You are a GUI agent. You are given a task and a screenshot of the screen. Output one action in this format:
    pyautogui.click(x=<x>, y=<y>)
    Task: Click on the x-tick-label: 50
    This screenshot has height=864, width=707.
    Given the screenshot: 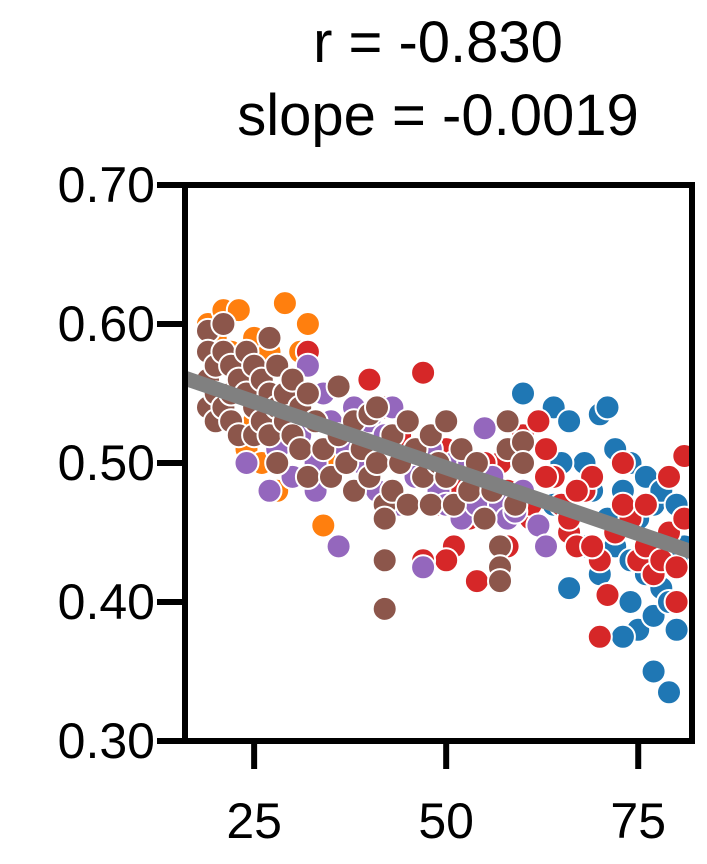 What is the action you would take?
    pyautogui.click(x=446, y=821)
    